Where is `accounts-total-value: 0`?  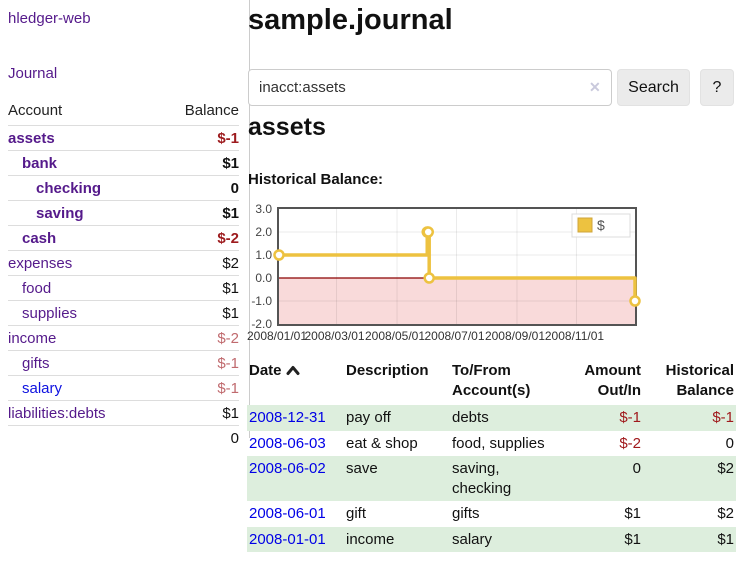 accounts-total-value: 0 is located at coordinates (197, 437).